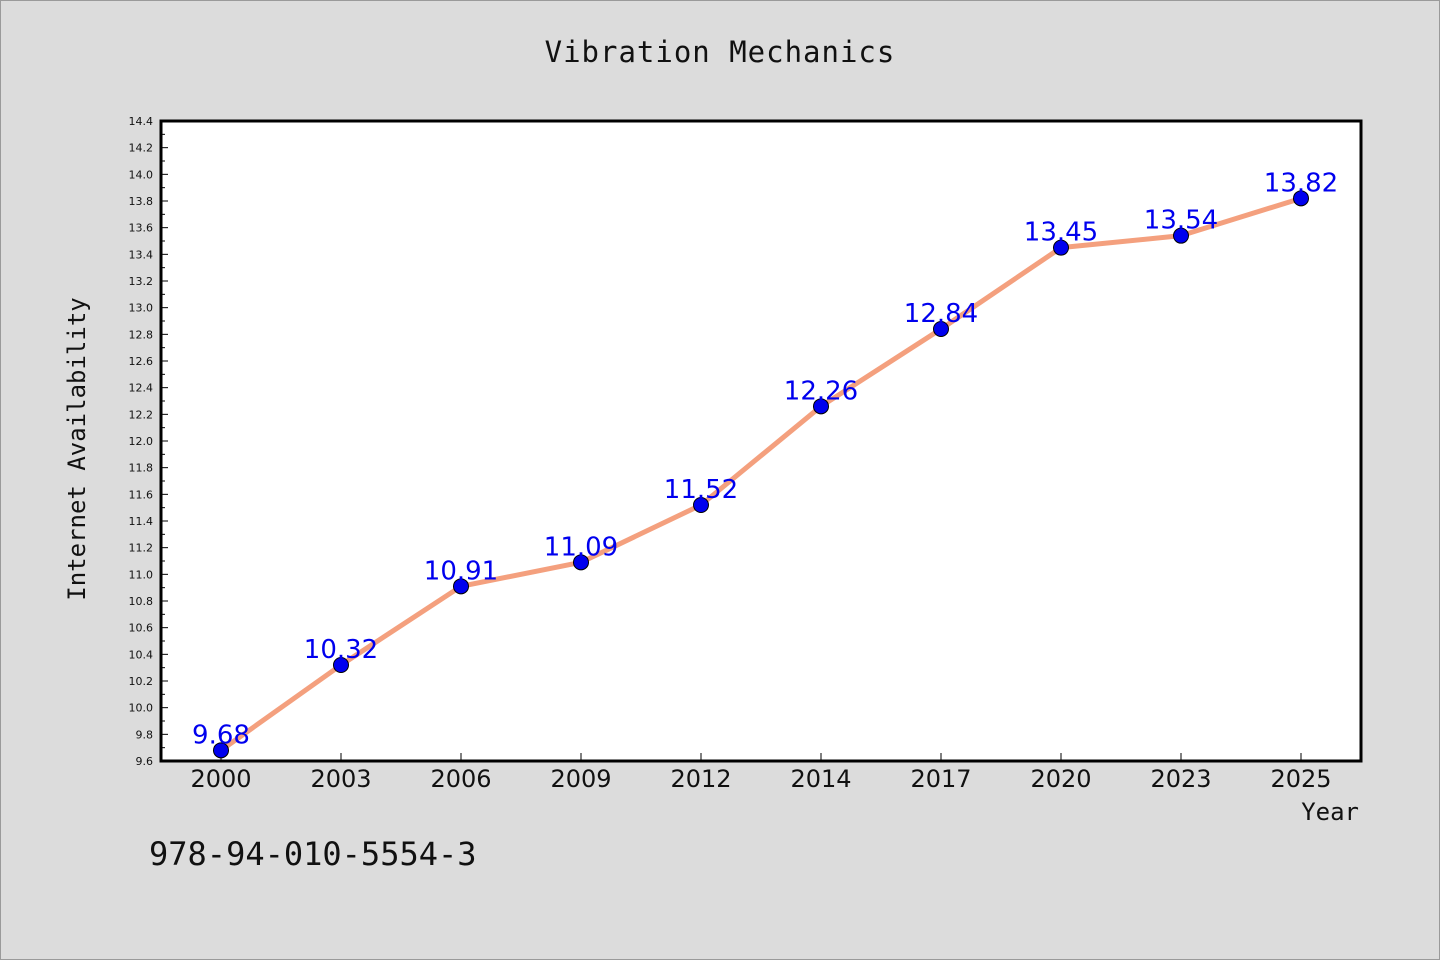 The height and width of the screenshot is (960, 1440). I want to click on y-tick-label: 13.0, so click(141, 308).